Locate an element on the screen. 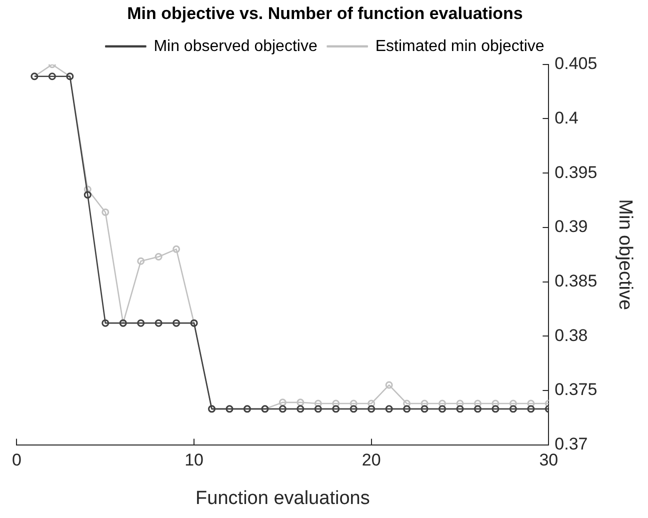 The width and height of the screenshot is (648, 518). x-tick-label: 10 is located at coordinates (194, 460).